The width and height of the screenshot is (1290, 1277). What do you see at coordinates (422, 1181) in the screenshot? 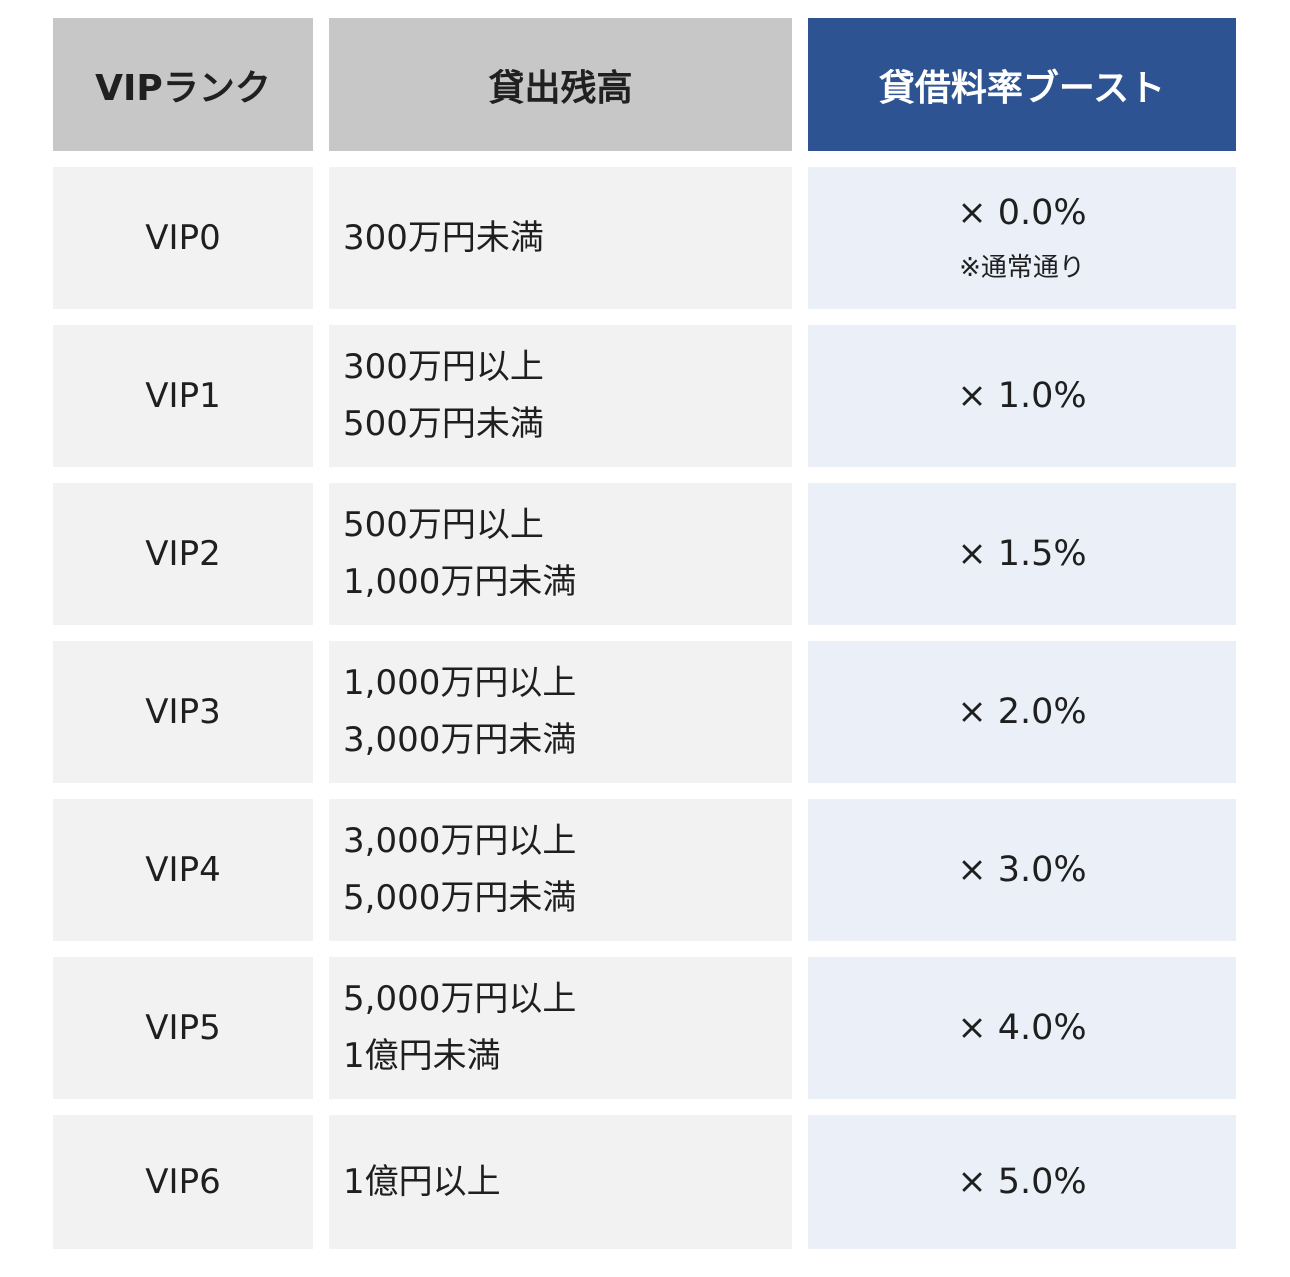
I see `balance-line: 1億円以上` at bounding box center [422, 1181].